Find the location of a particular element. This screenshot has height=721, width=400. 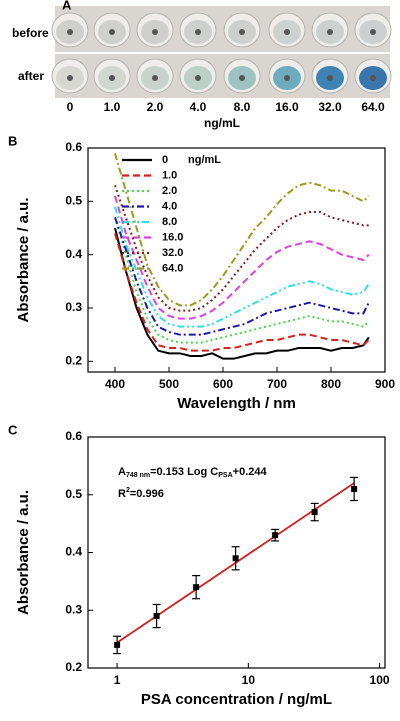

panel-label: C is located at coordinates (13, 429).